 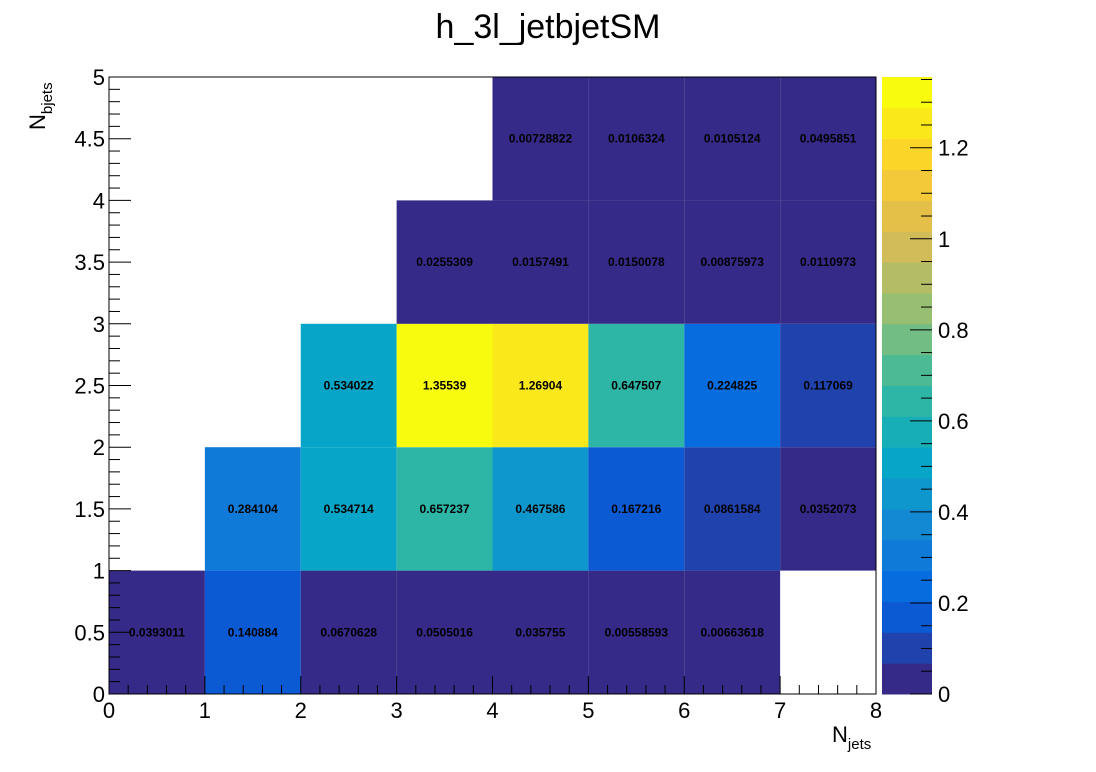 What do you see at coordinates (953, 330) in the screenshot?
I see `colorbar-tick-label: 0.8` at bounding box center [953, 330].